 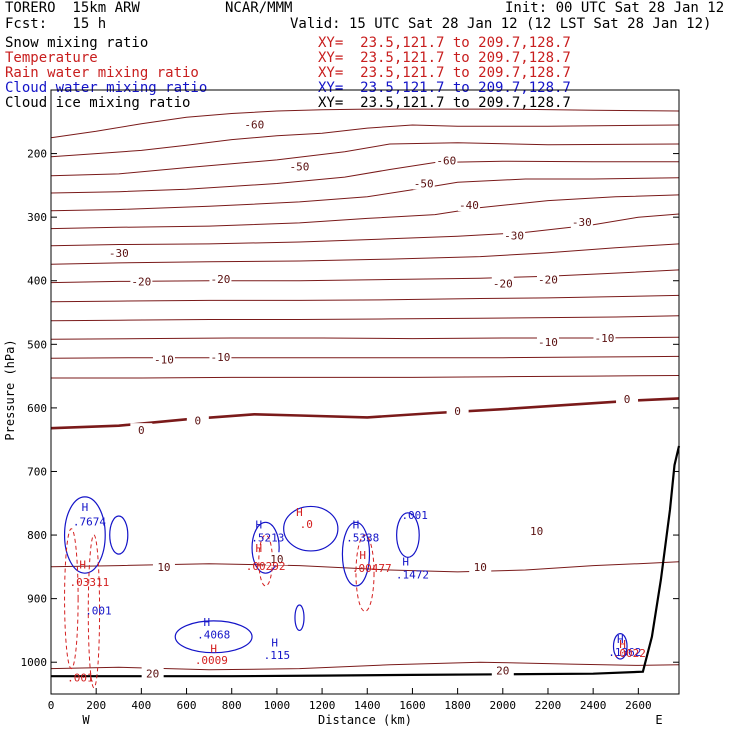 I want to click on temp-label-25: 20, so click(x=502, y=670).